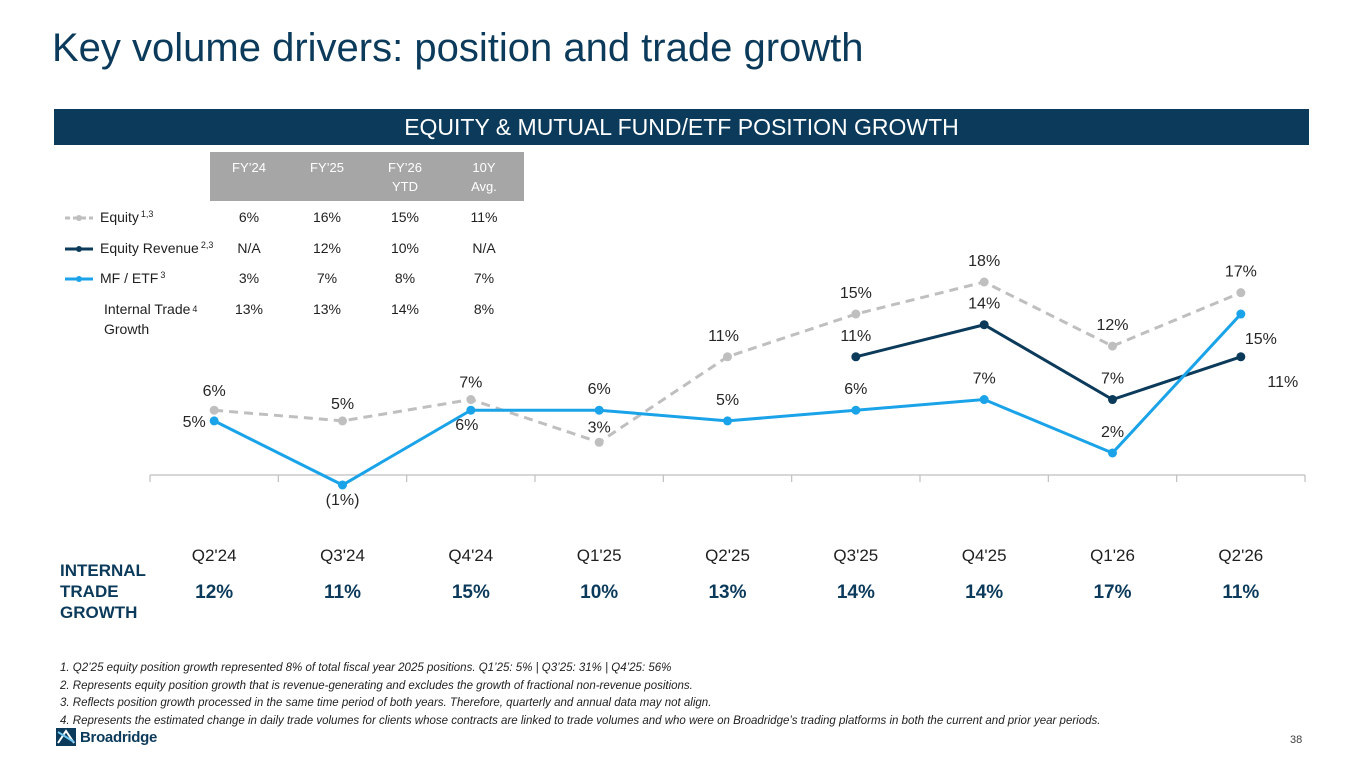 This screenshot has width=1365, height=768. Describe the element at coordinates (405, 177) in the screenshot. I see `legend-header-2: FY’26 YTD` at that location.